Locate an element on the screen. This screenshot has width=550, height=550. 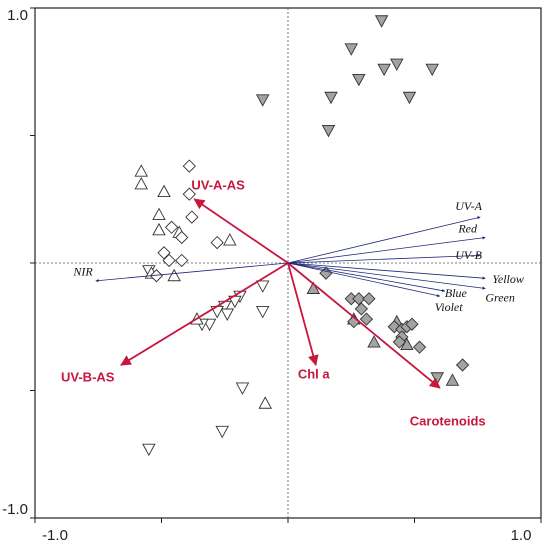
x-tick-label: 1.0 is located at coordinates (521, 535).